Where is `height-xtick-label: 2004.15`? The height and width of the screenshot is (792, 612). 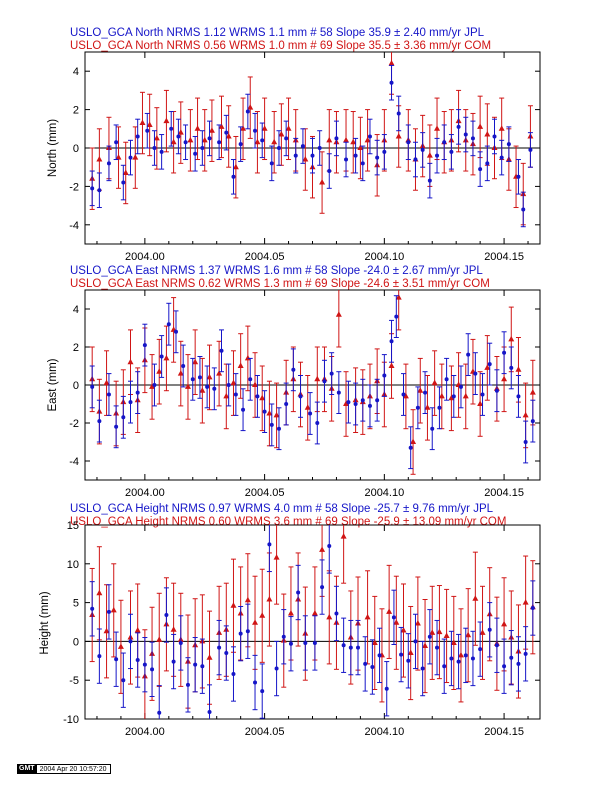
height-xtick-label: 2004.15 is located at coordinates (504, 732).